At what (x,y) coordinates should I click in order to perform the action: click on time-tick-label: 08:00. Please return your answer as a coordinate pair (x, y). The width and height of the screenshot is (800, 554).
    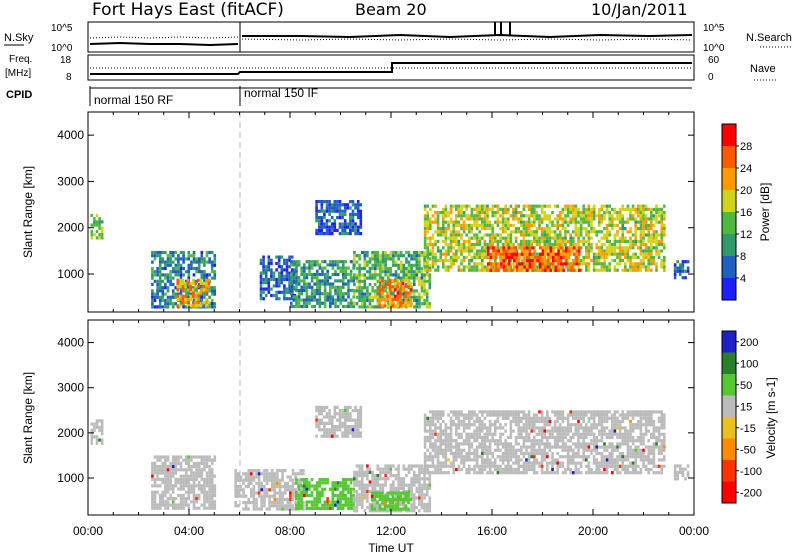
    Looking at the image, I should click on (290, 531).